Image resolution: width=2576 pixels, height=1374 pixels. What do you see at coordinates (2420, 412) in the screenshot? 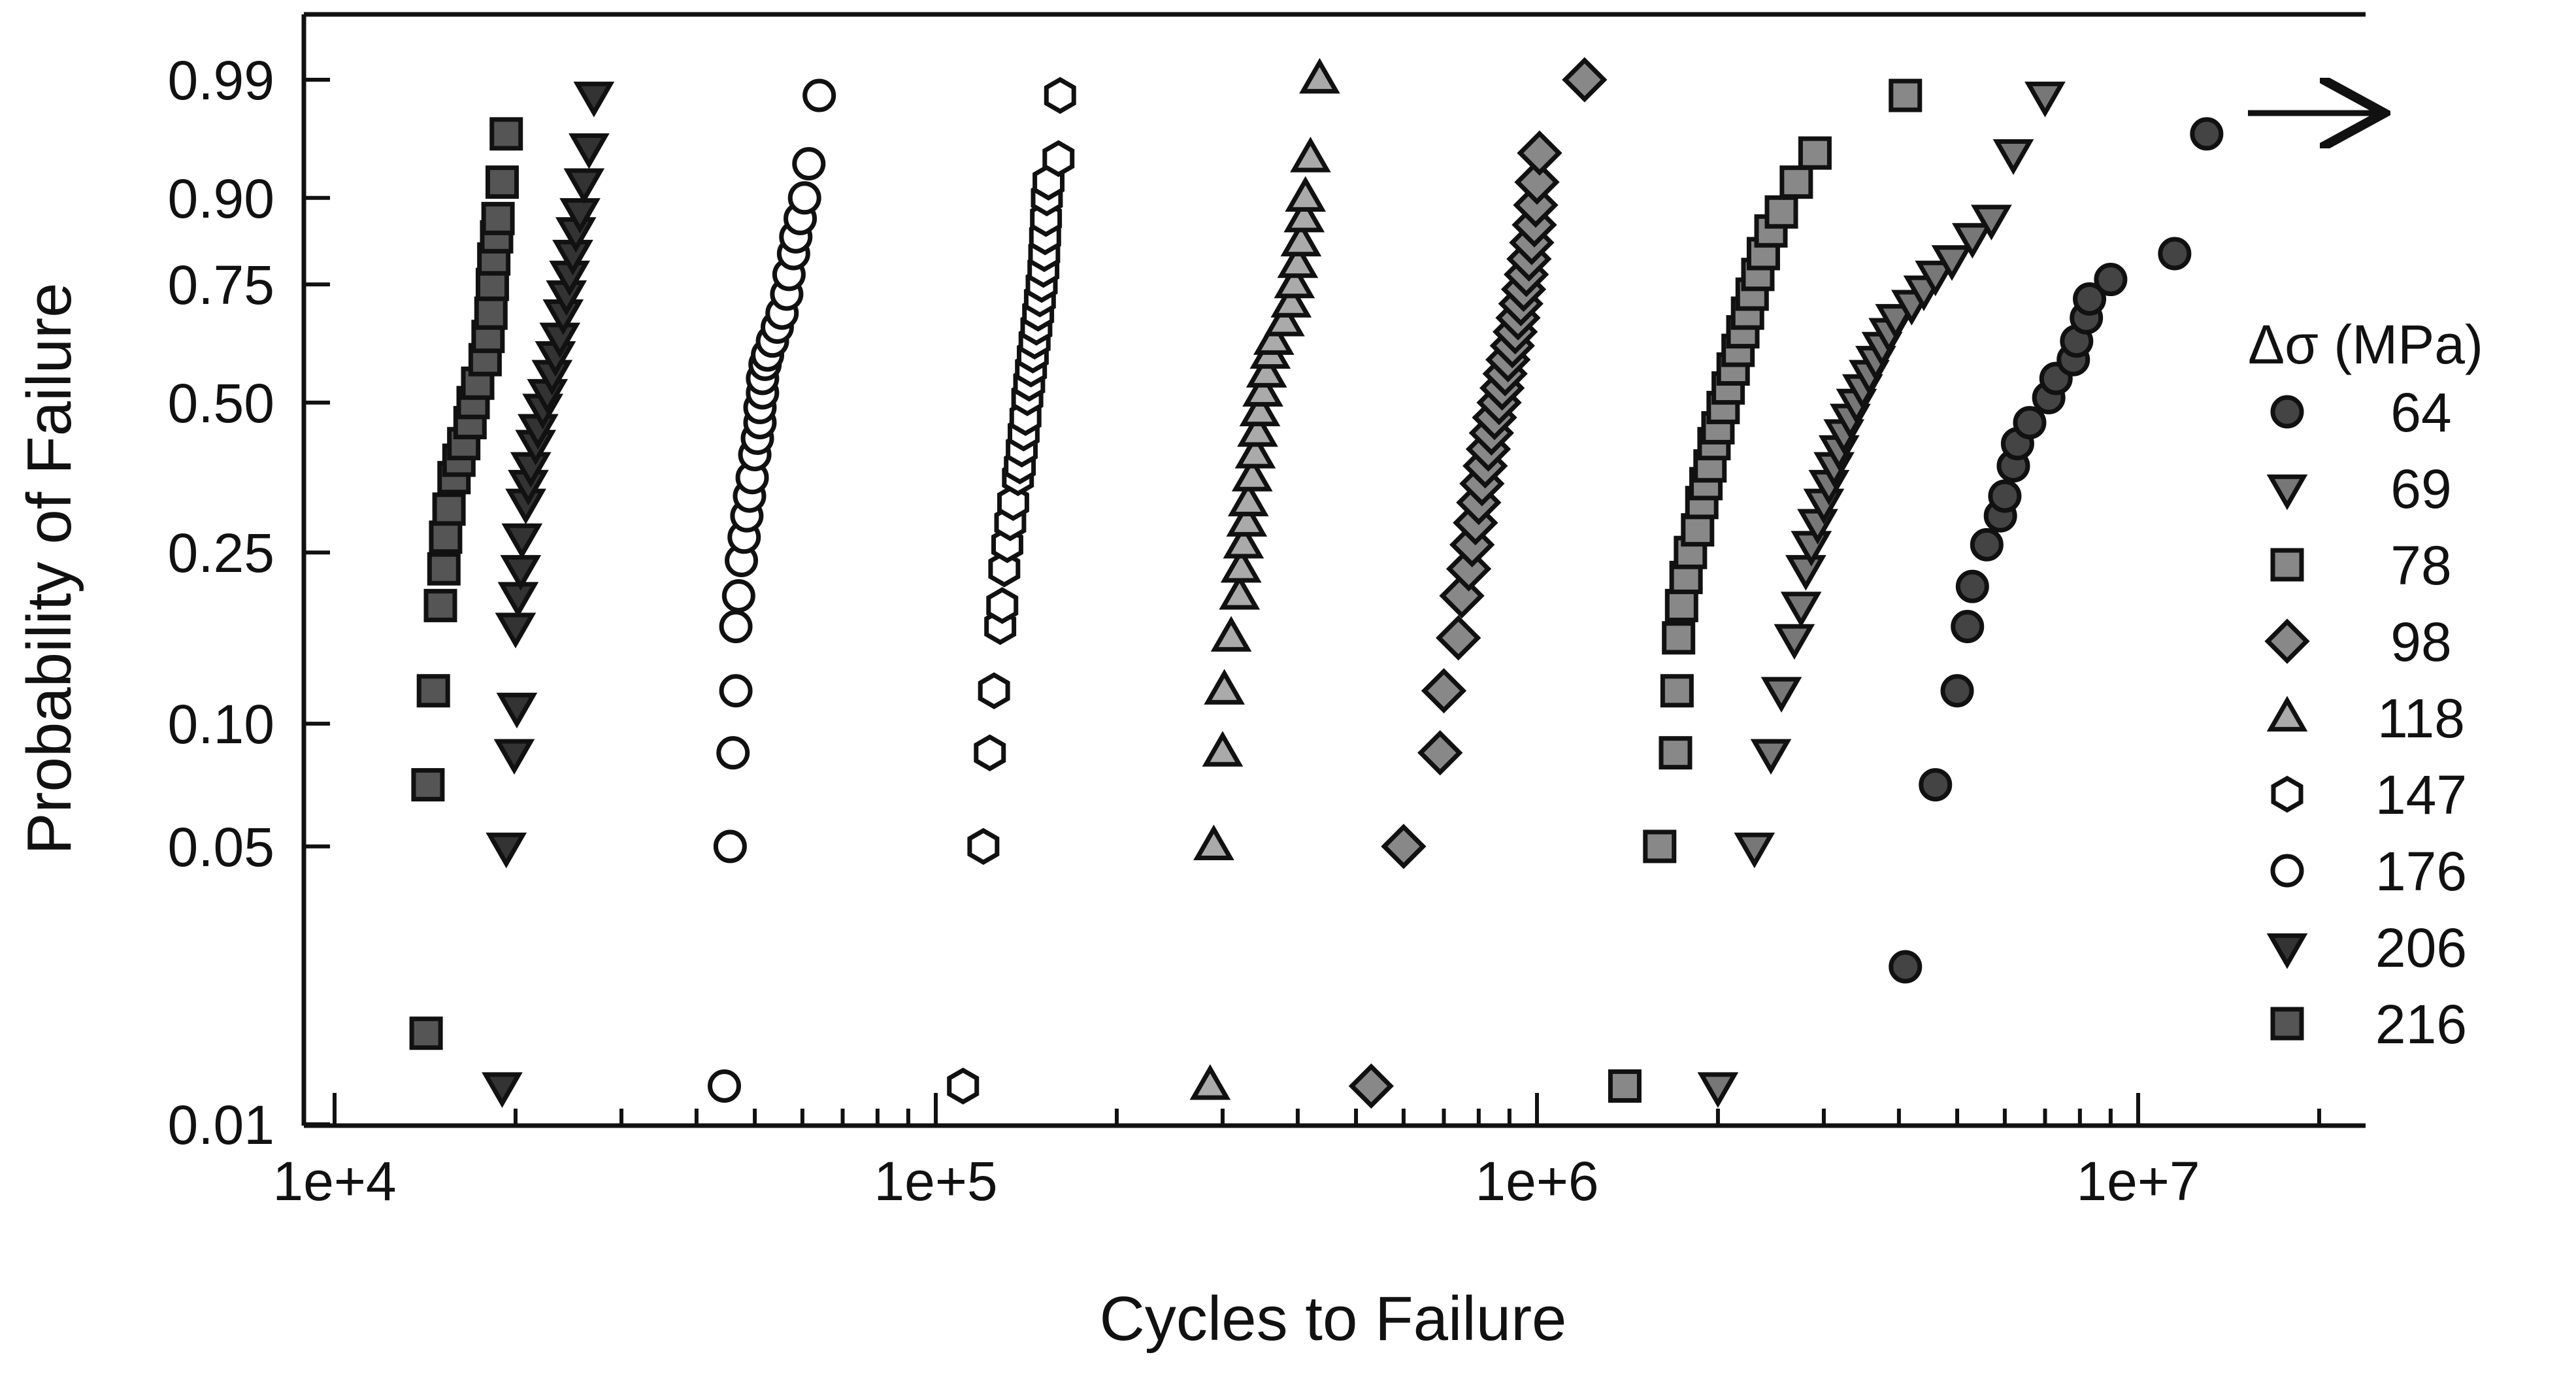
I see `legend-label: 64` at bounding box center [2420, 412].